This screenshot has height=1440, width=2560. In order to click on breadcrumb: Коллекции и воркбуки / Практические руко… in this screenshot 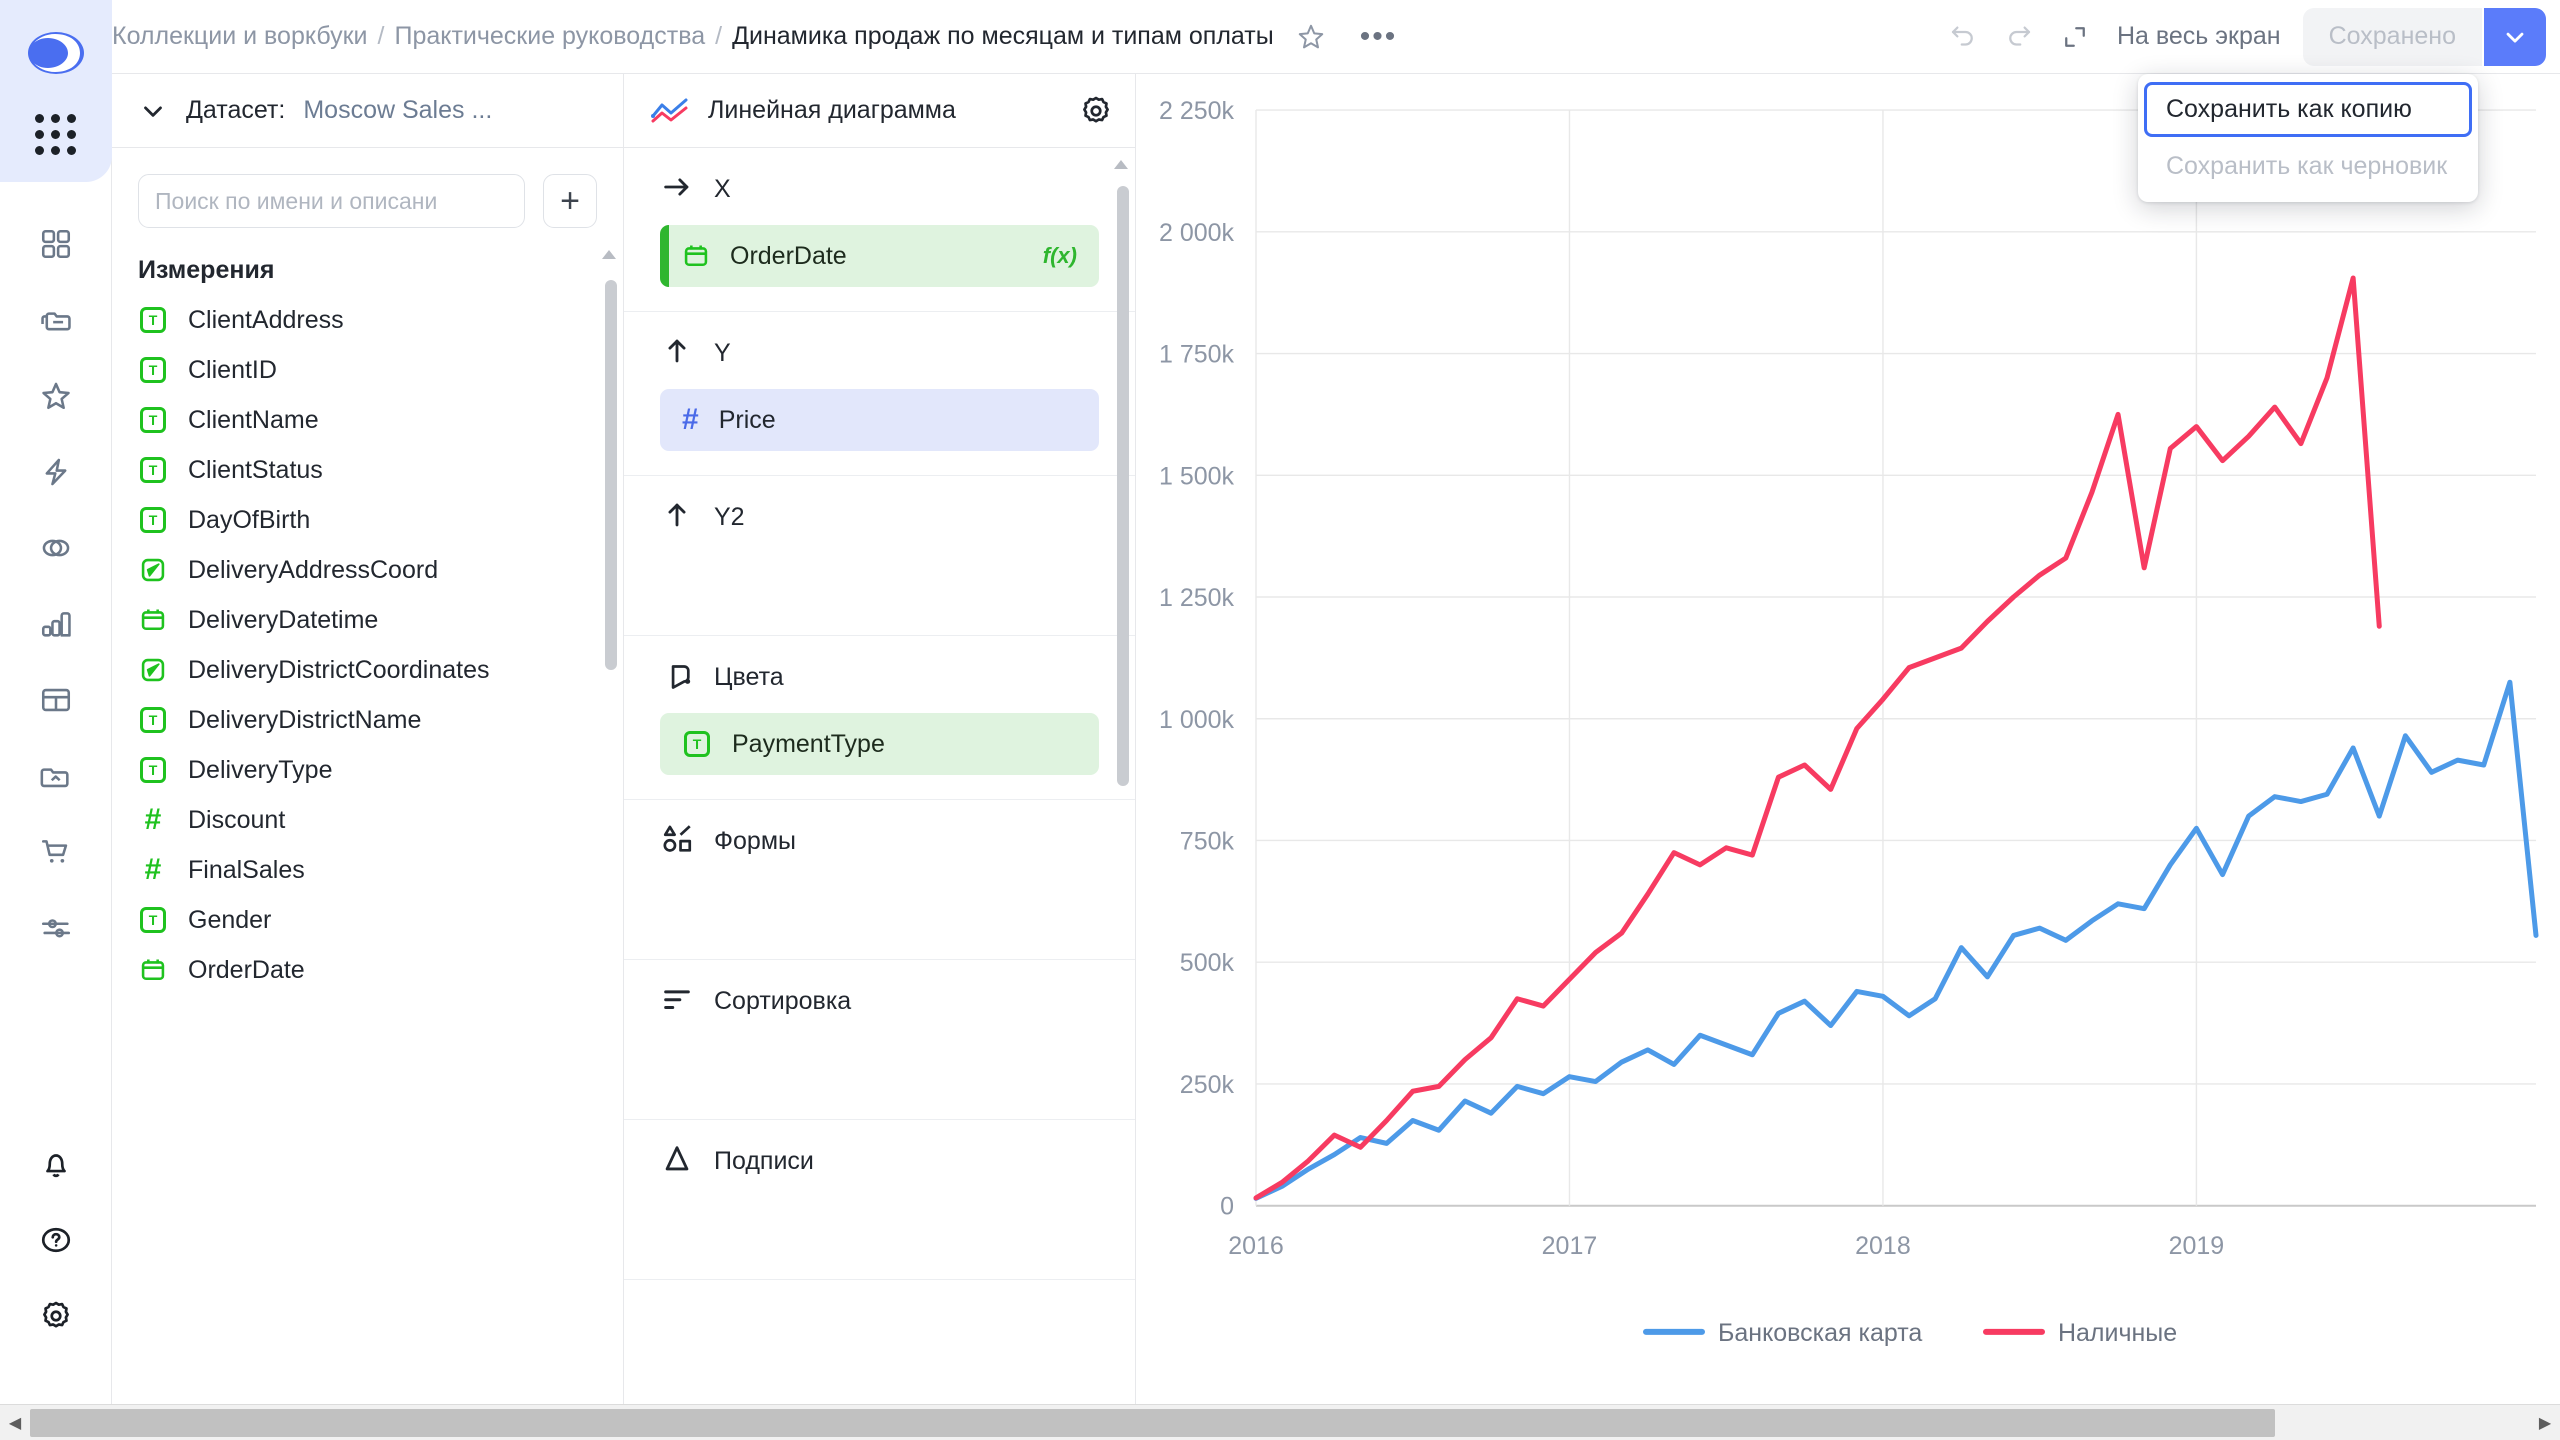, I will do `click(755, 36)`.